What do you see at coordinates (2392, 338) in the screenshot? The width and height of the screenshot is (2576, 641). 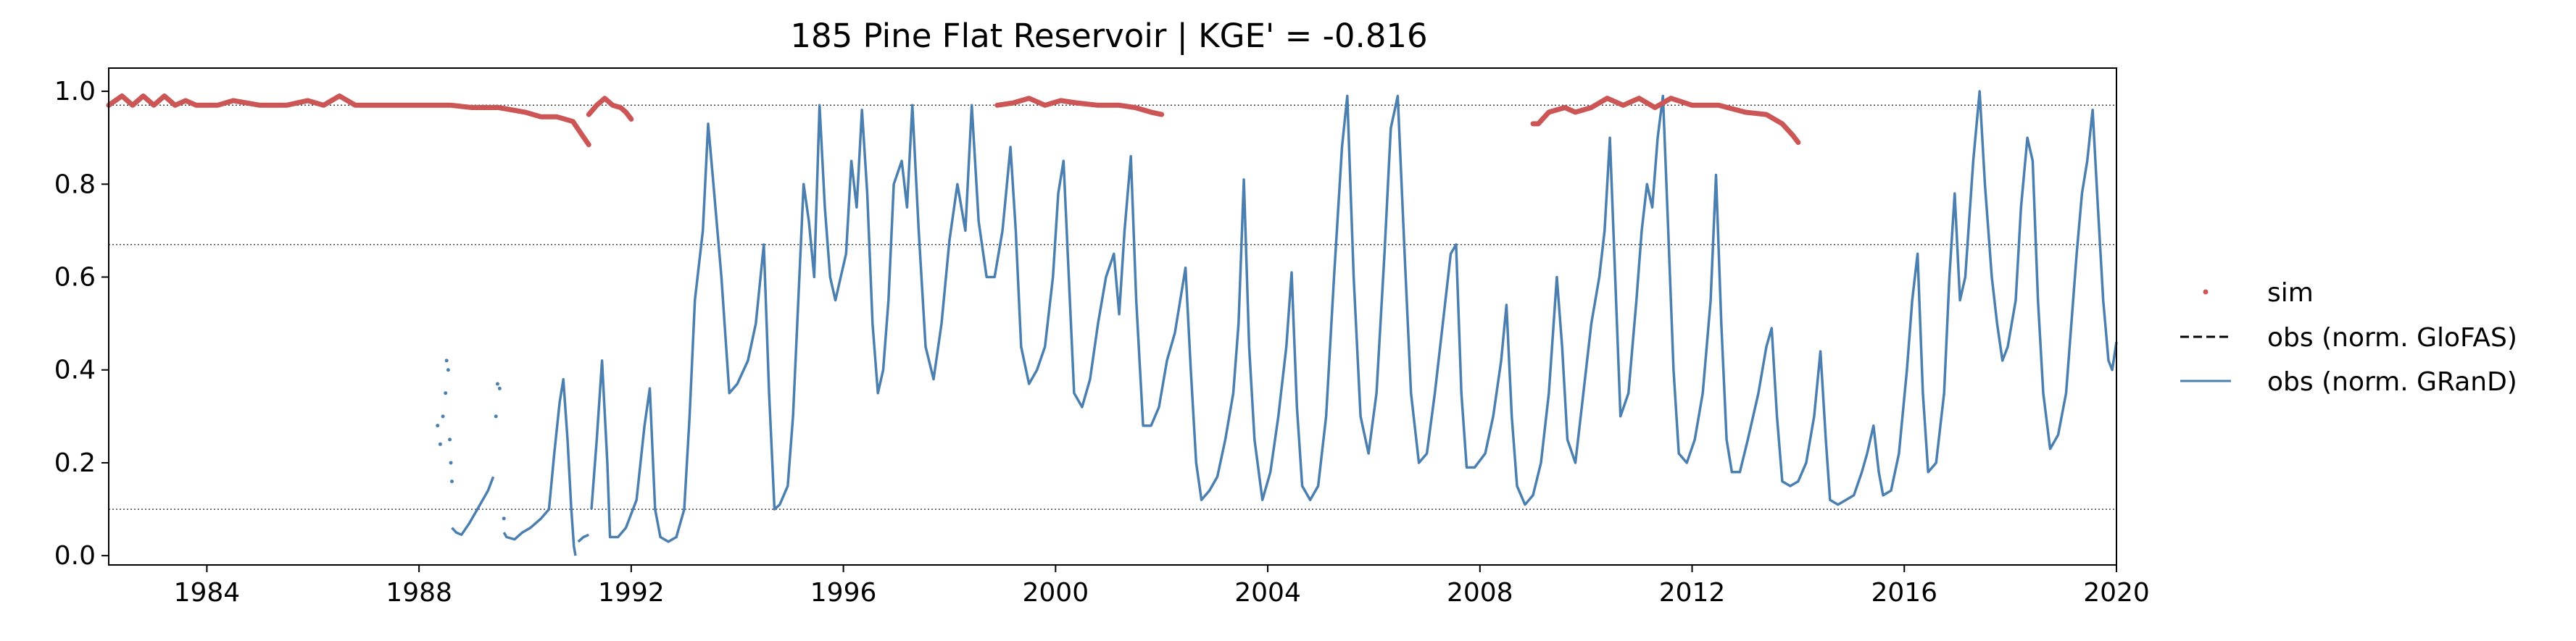 I see `legend-label-glofas: obs (norm. GloFAS)` at bounding box center [2392, 338].